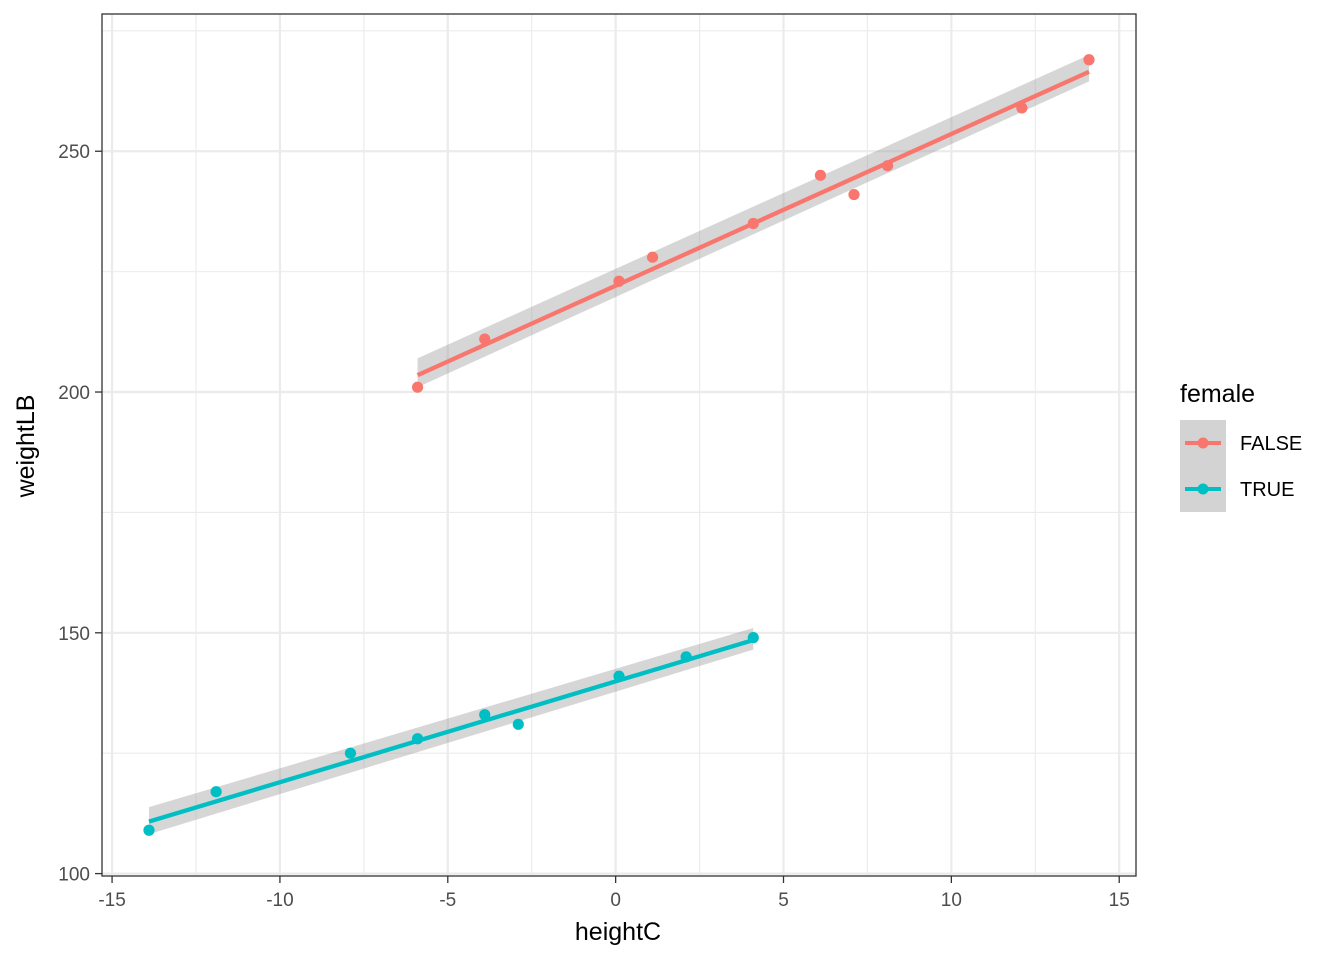  I want to click on x-tick-label: 15, so click(1119, 900).